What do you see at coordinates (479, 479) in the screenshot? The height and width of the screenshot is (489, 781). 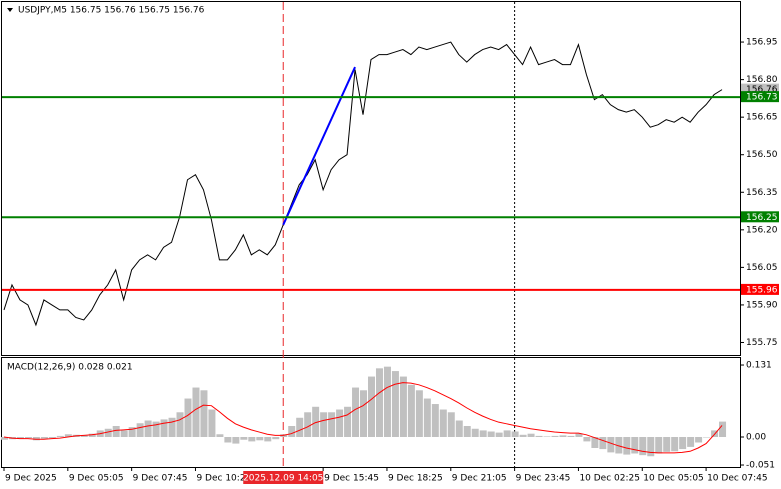 I see `x-tick-label: 9 Dec 21:05` at bounding box center [479, 479].